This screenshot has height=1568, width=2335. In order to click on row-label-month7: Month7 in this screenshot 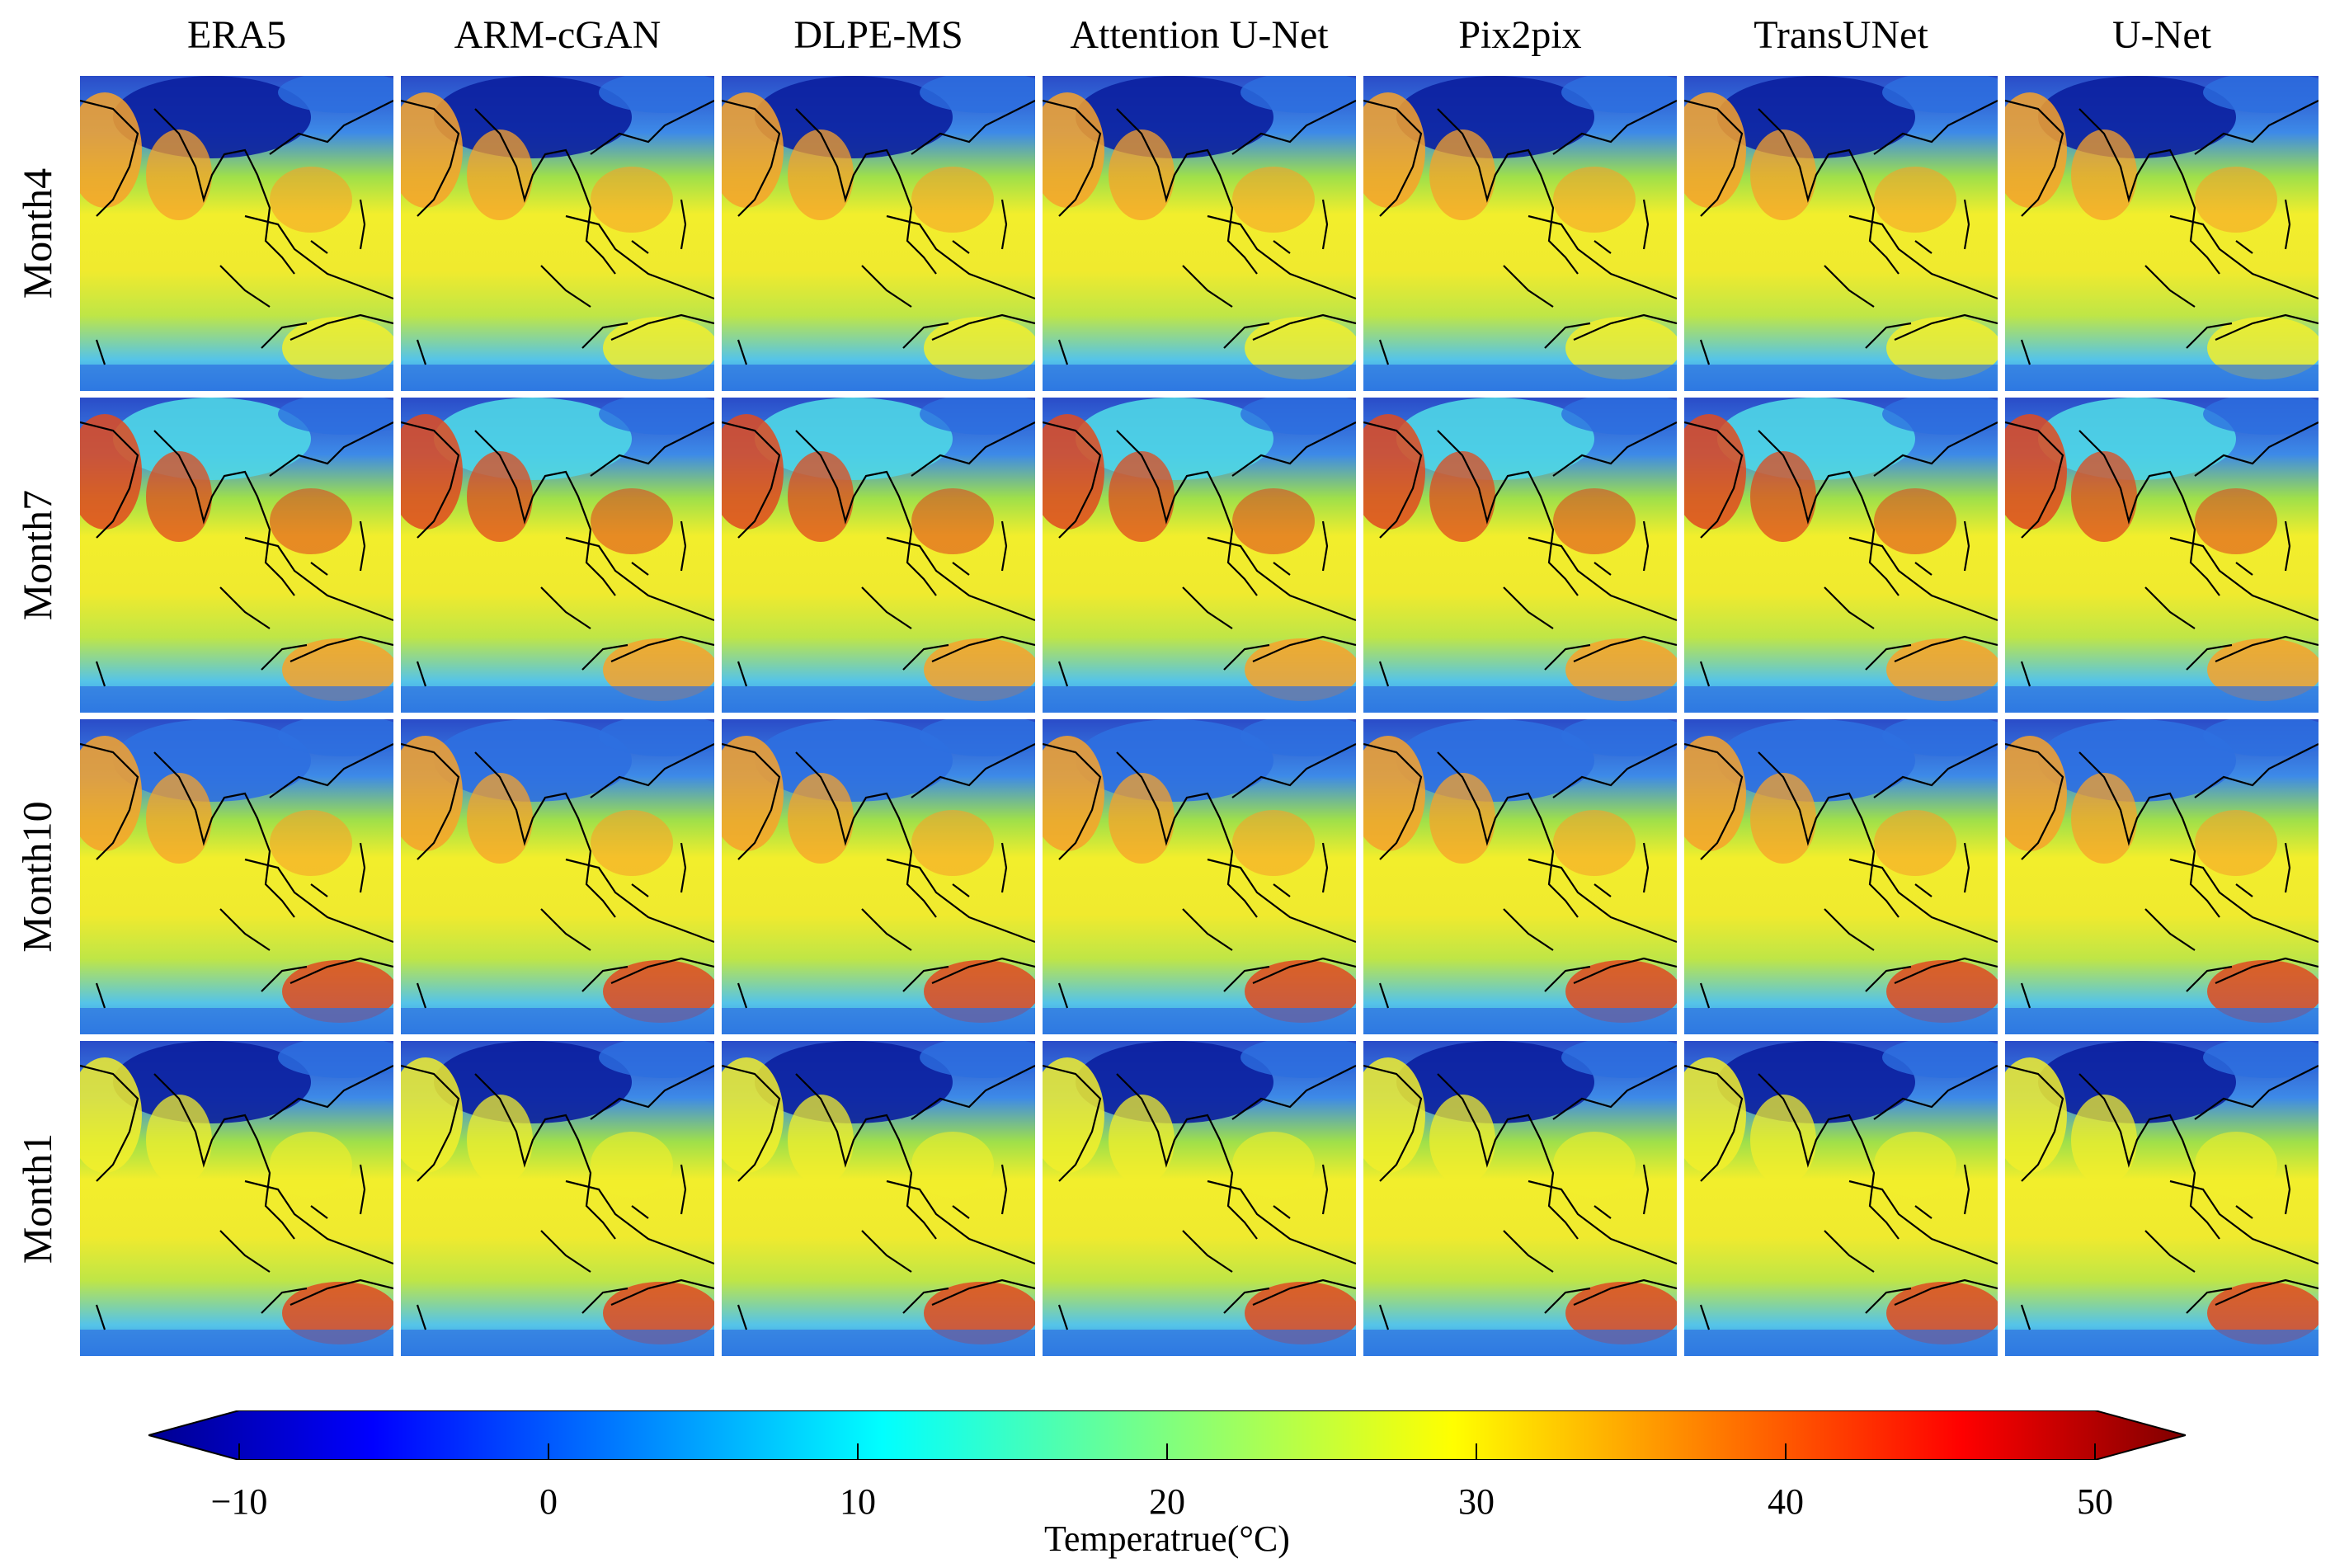, I will do `click(37, 555)`.